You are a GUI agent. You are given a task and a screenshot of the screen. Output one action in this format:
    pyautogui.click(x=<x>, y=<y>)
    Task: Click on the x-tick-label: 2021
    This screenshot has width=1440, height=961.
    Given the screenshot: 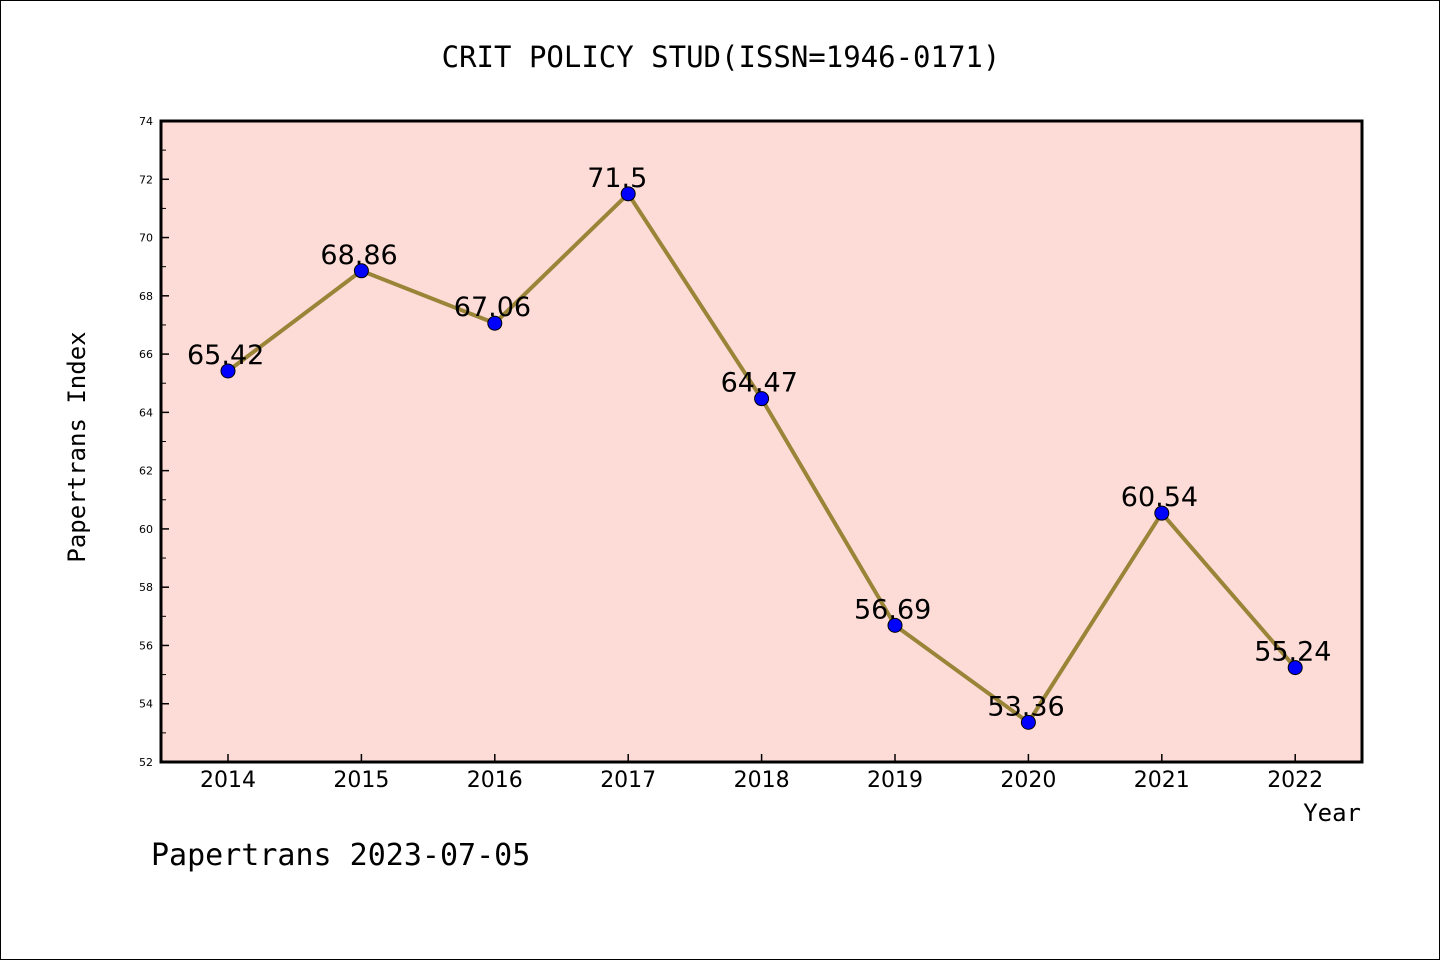 What is the action you would take?
    pyautogui.click(x=1162, y=780)
    